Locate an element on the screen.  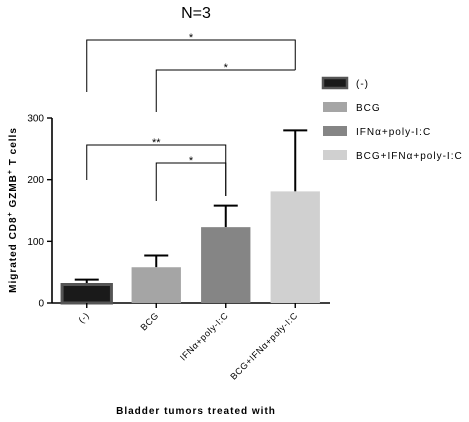
legend-label: BCG is located at coordinates (368, 108).